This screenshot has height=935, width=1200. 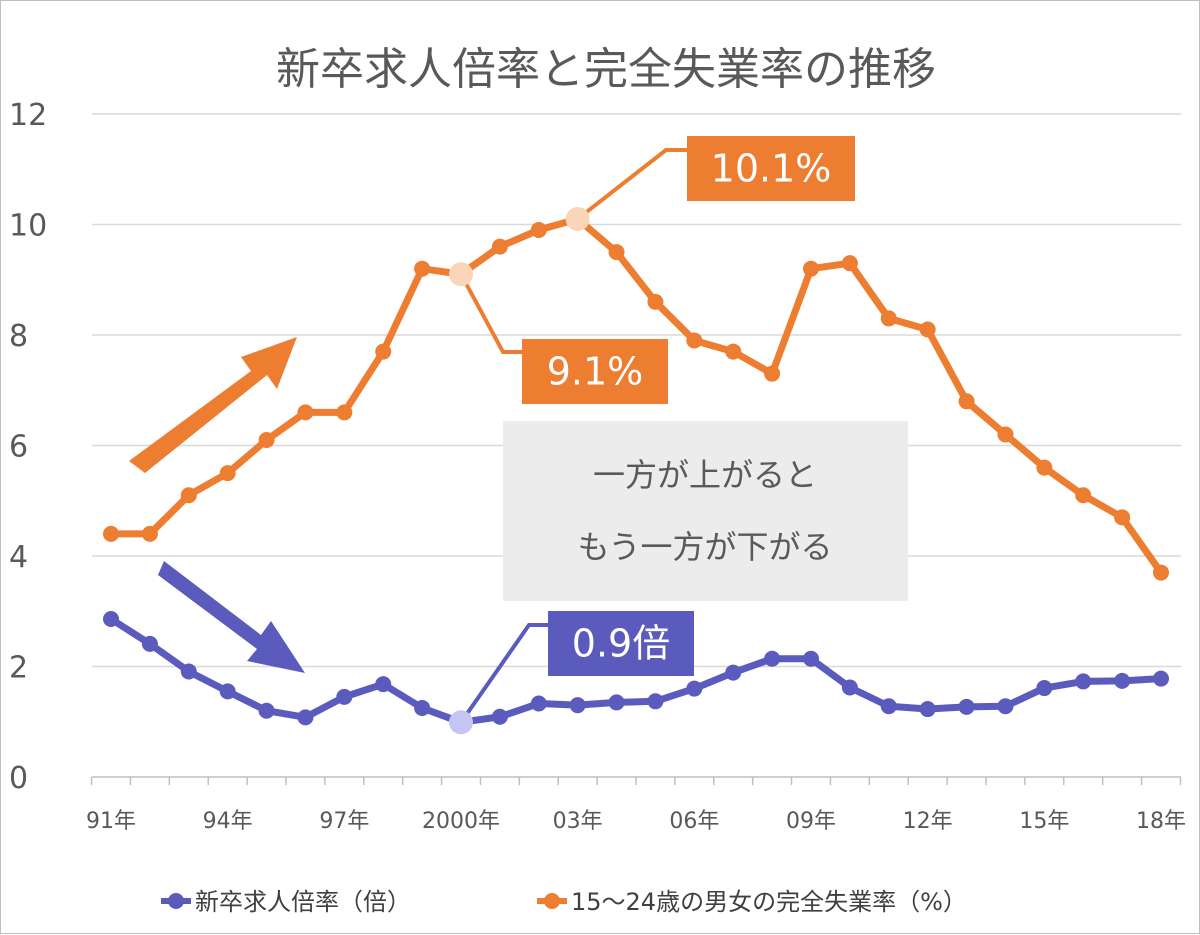 I want to click on x-tick-label: 09年, so click(x=811, y=821).